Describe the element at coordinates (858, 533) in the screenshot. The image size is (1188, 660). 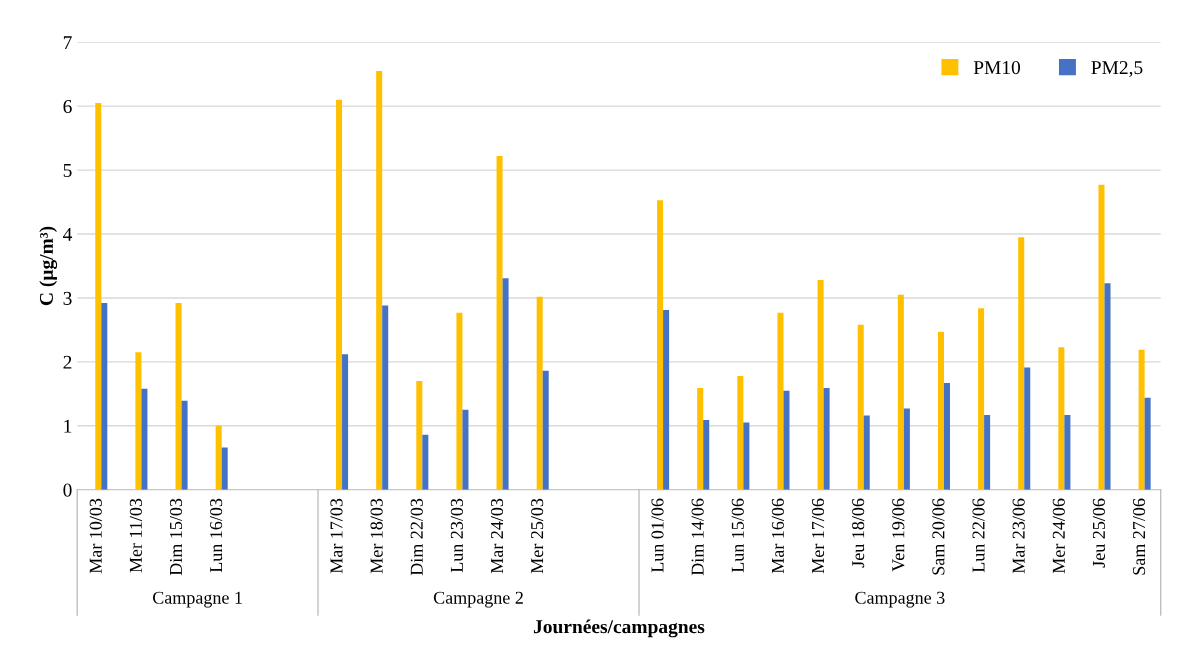
I see `x-tick-label: Jeu 18/06` at that location.